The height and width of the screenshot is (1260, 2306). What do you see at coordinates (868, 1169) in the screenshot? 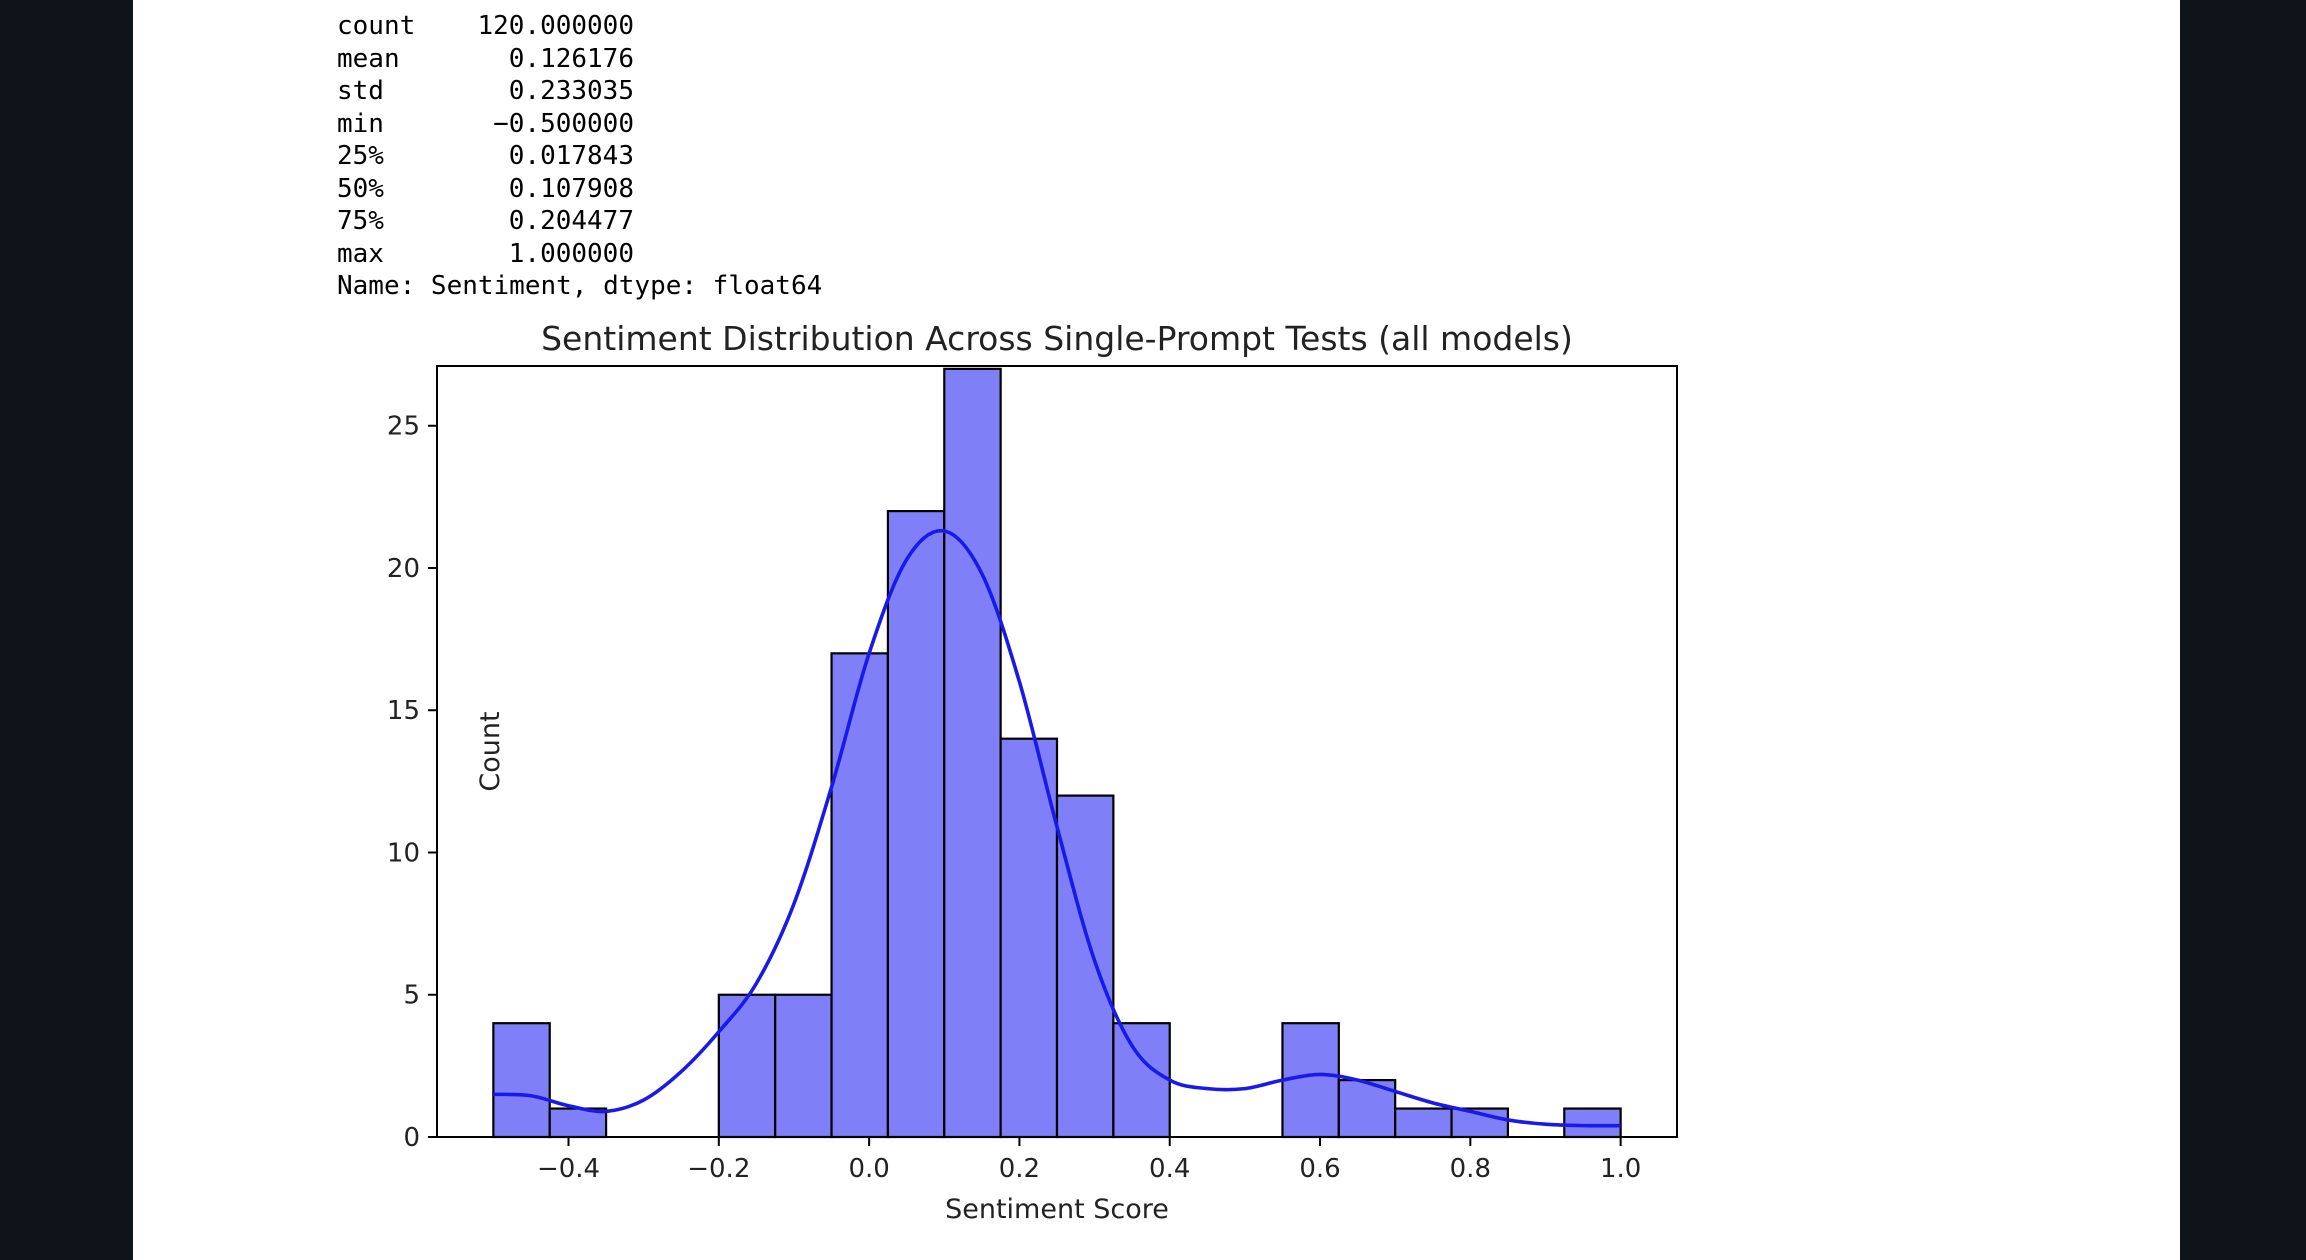
I see `x-tick-label: 0.0` at bounding box center [868, 1169].